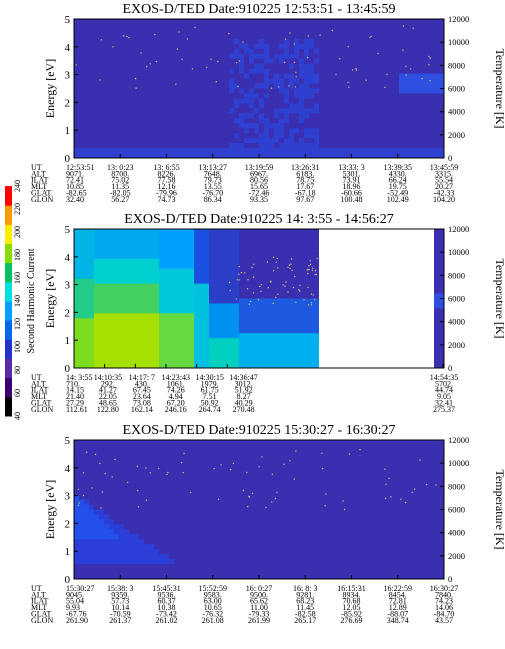  What do you see at coordinates (108, 383) in the screenshot?
I see `orbit-cell: 292.` at bounding box center [108, 383].